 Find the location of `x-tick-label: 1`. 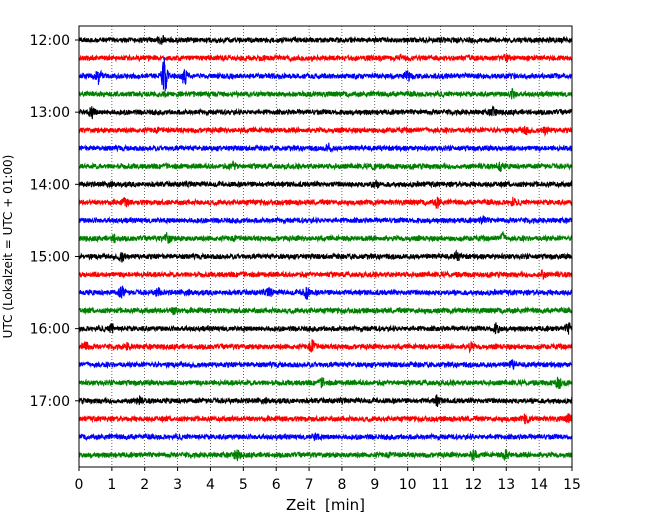

x-tick-label: 1 is located at coordinates (111, 485).